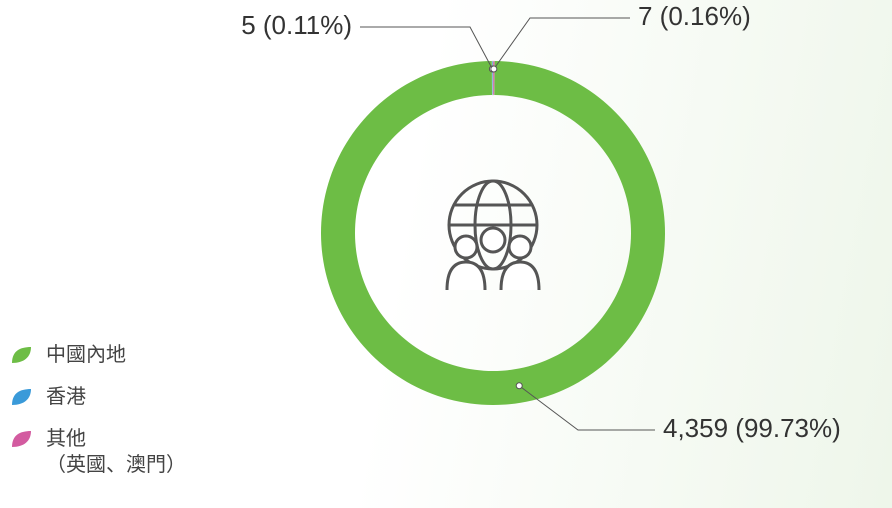 This screenshot has height=508, width=892. I want to click on legend-label: 中國內地, so click(86, 355).